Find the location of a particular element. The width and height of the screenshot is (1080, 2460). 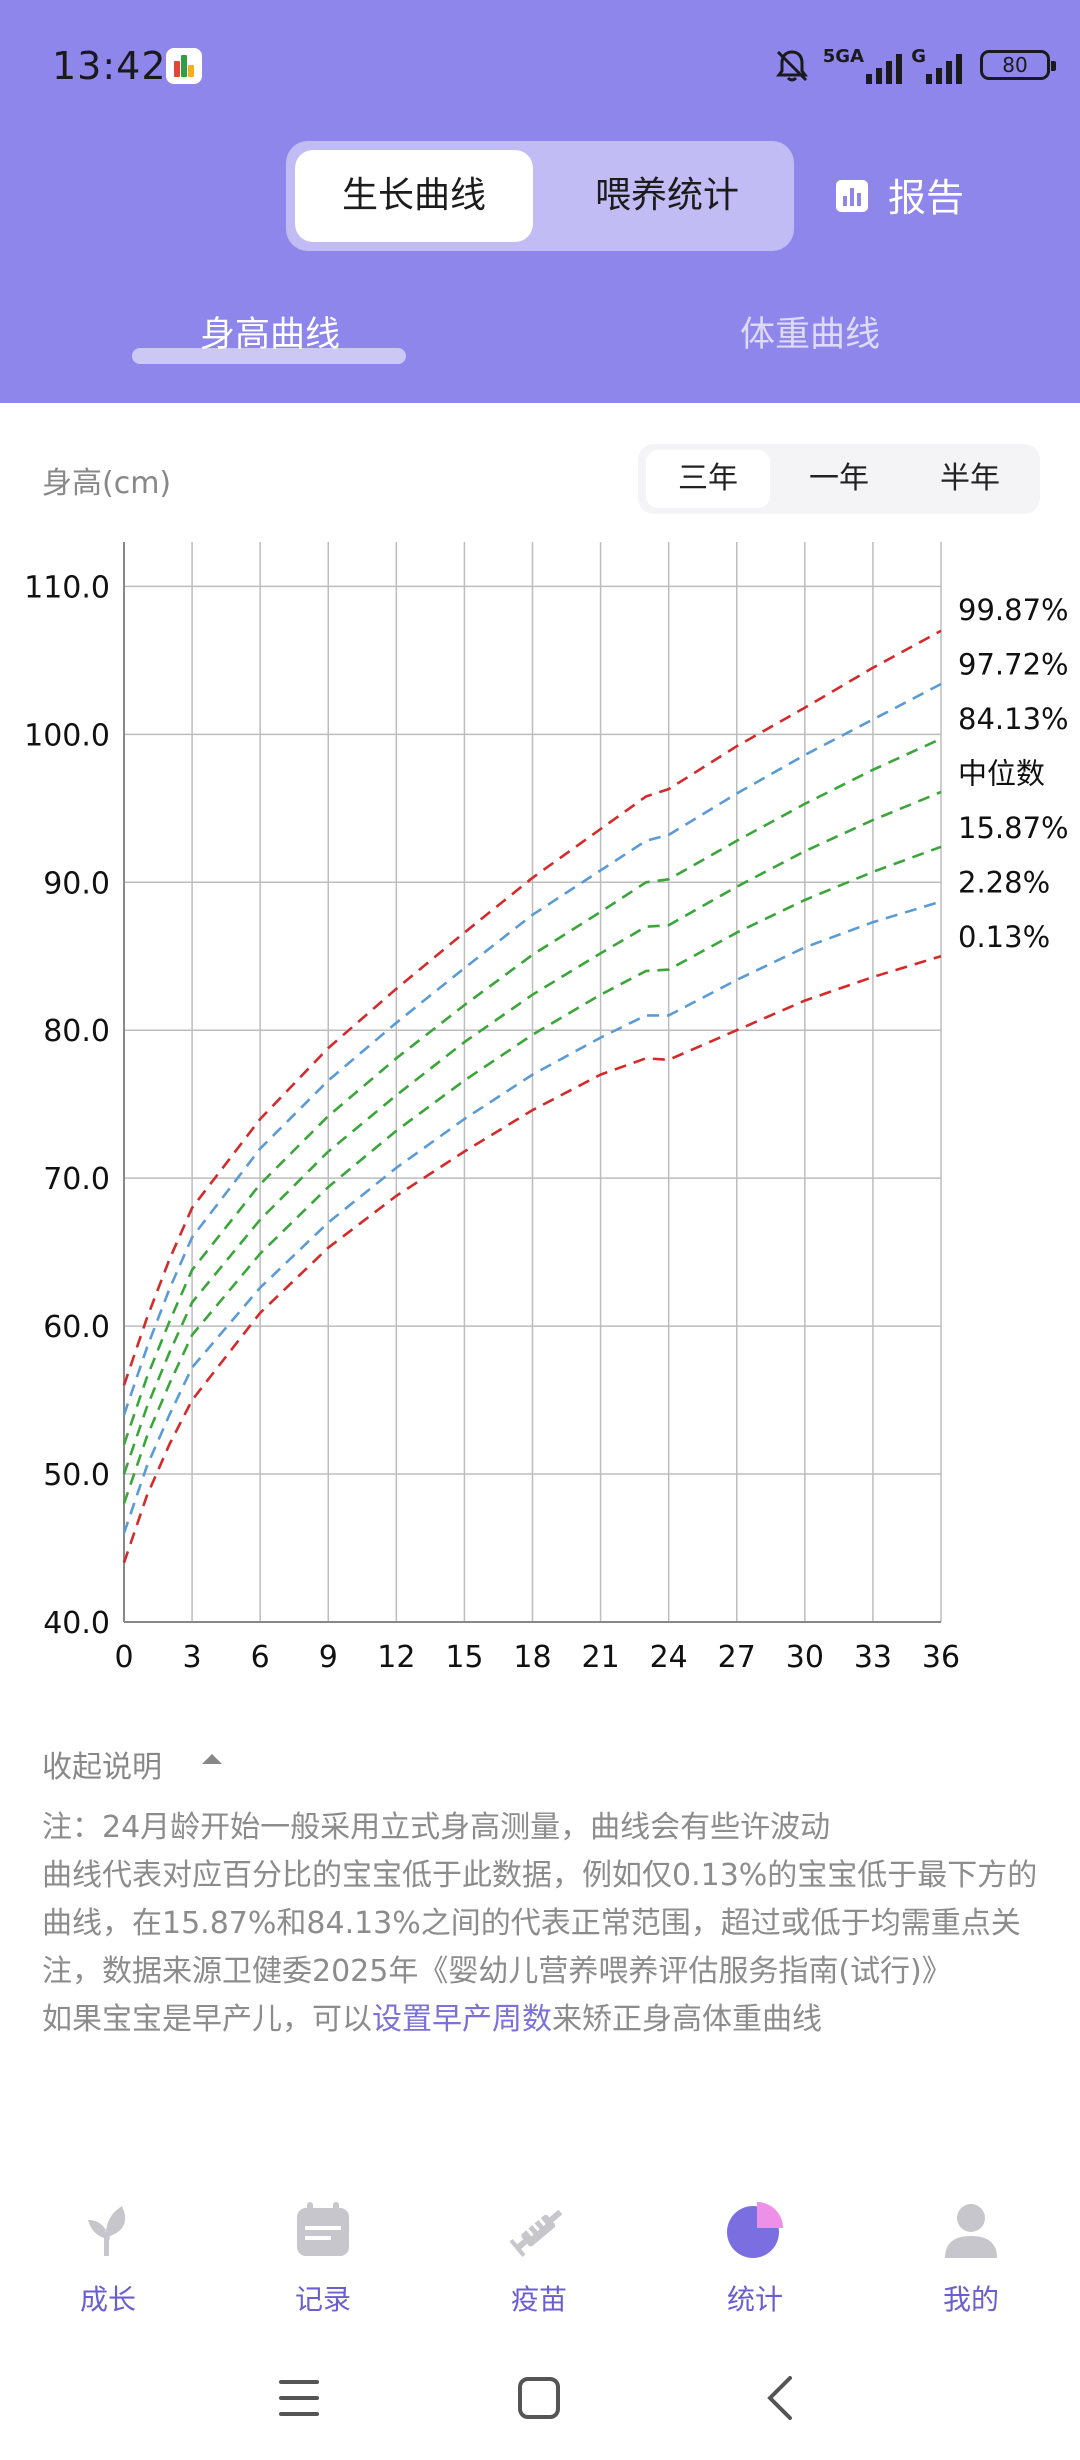

series-label: 15.87% is located at coordinates (1013, 828).